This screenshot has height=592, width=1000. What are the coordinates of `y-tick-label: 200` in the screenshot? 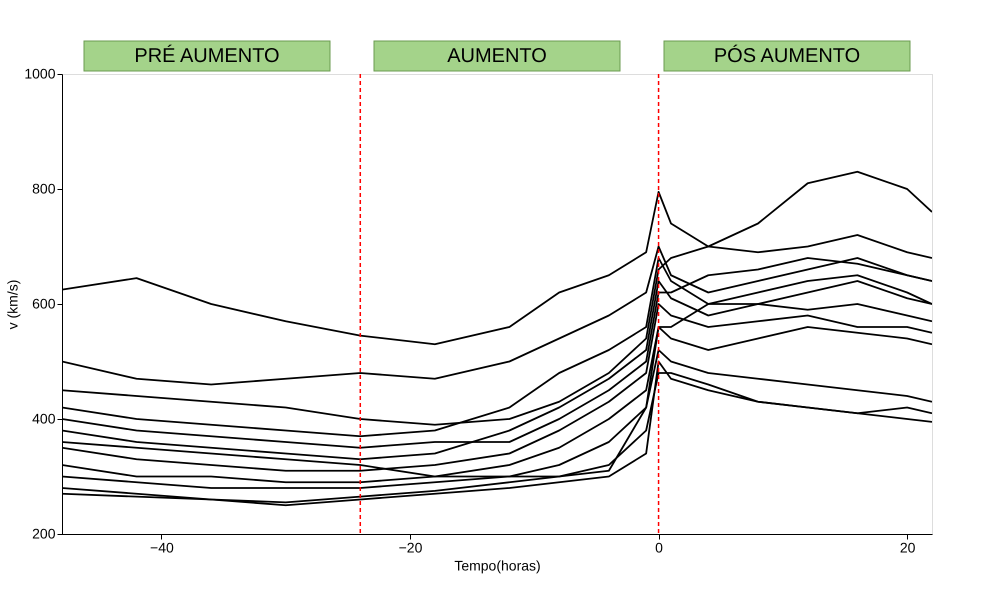 It's located at (44, 534).